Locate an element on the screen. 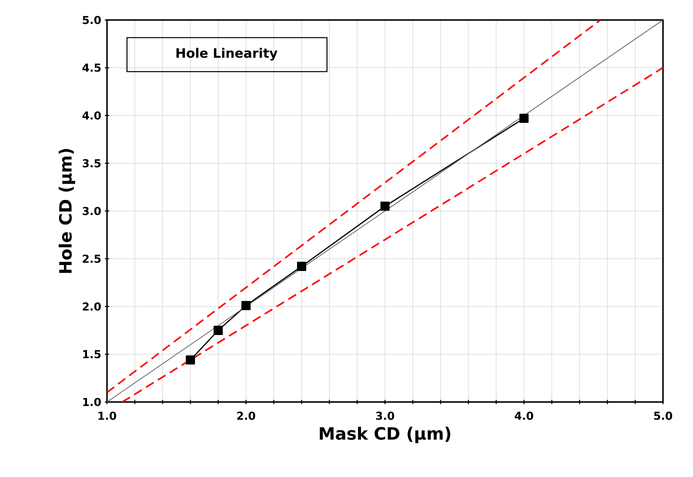  x-tick-label: 2.0 is located at coordinates (246, 416).